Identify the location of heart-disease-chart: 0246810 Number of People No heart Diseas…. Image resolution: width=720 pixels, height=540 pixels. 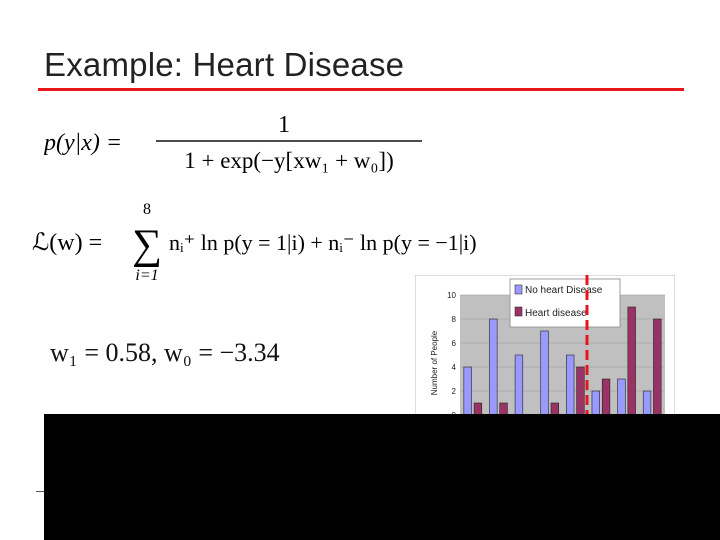
(545, 343).